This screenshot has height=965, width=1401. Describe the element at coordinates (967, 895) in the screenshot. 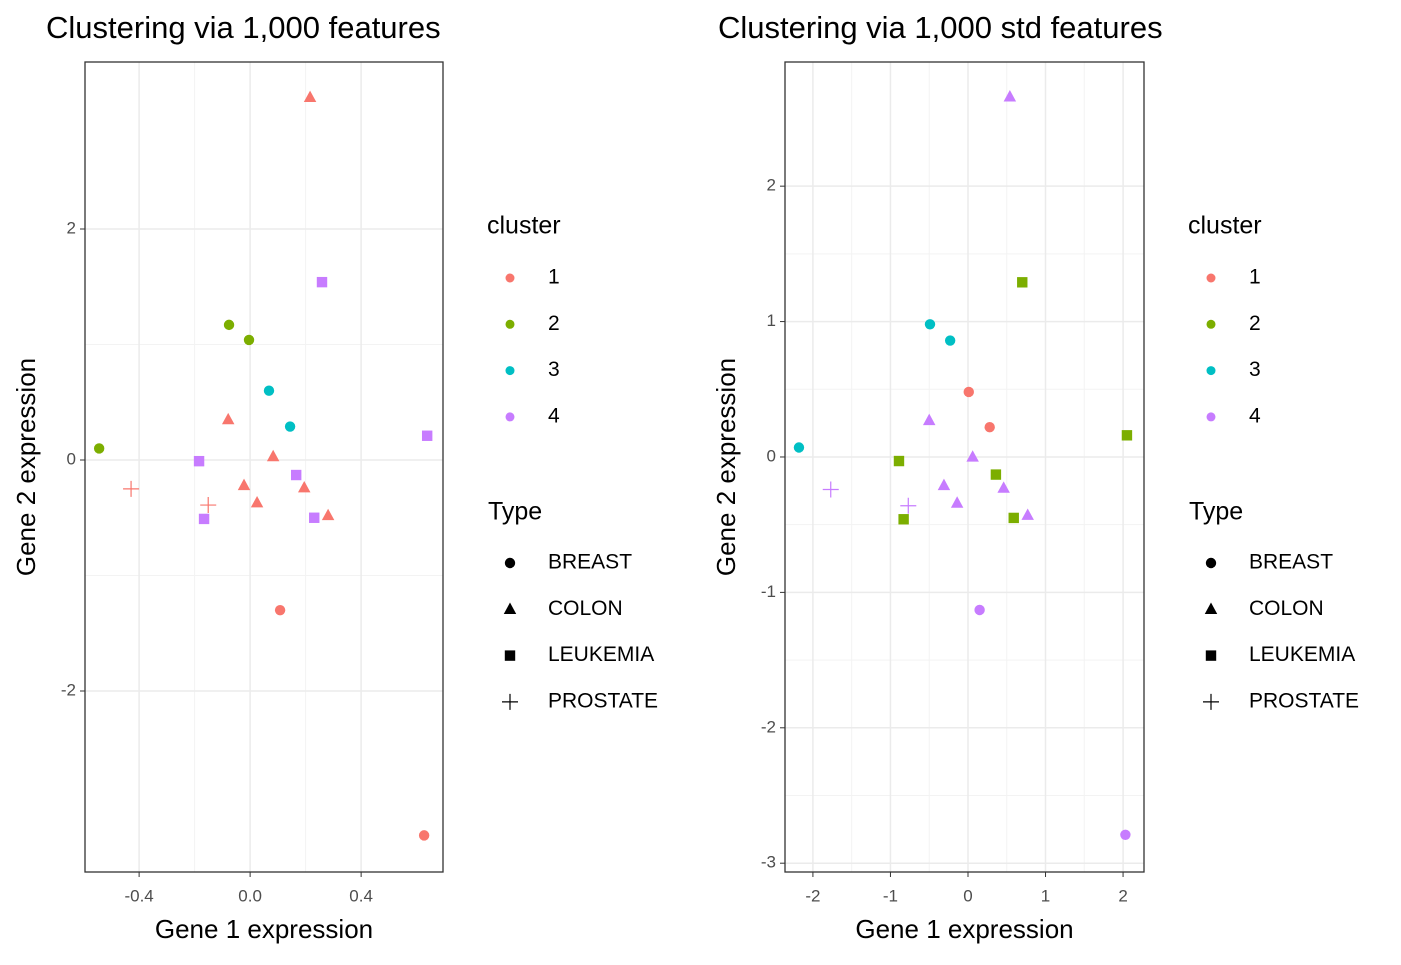

I see `x-tick-label: 0` at that location.